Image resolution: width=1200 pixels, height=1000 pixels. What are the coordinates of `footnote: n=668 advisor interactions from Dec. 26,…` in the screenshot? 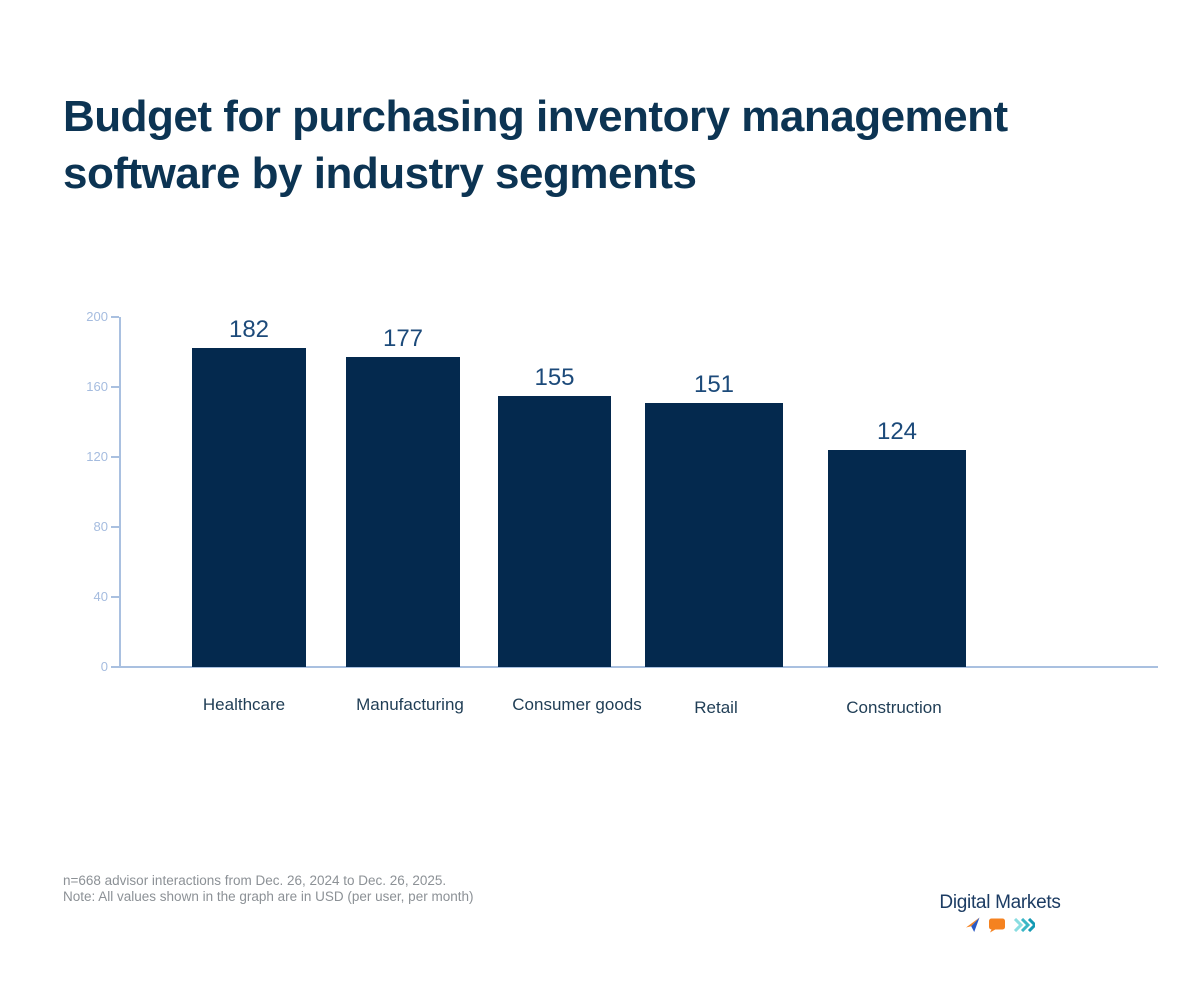 It's located at (268, 889).